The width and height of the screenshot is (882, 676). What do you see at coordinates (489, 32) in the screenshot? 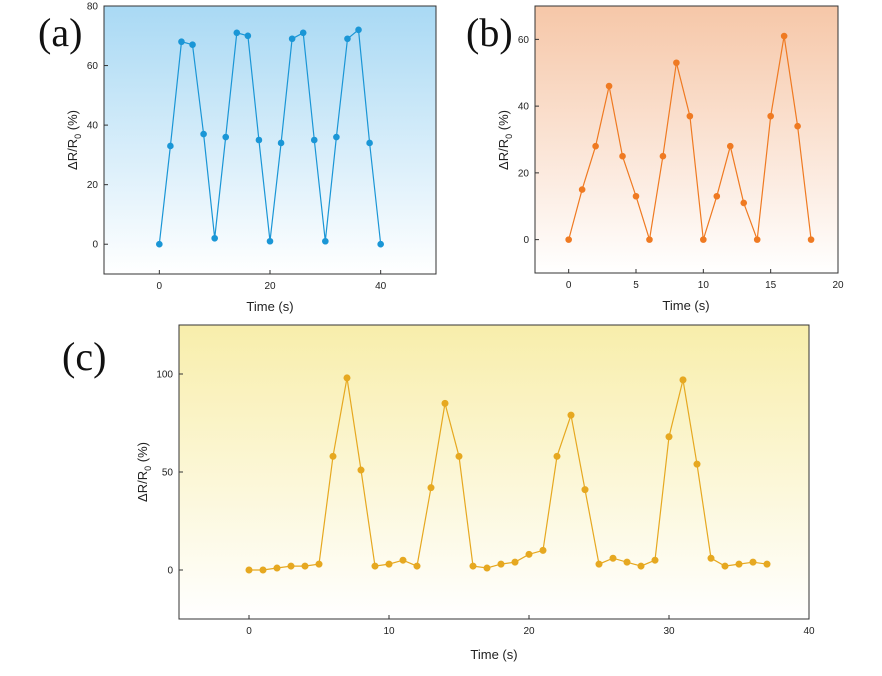
I see `panel-label-b: (b)` at bounding box center [489, 32].